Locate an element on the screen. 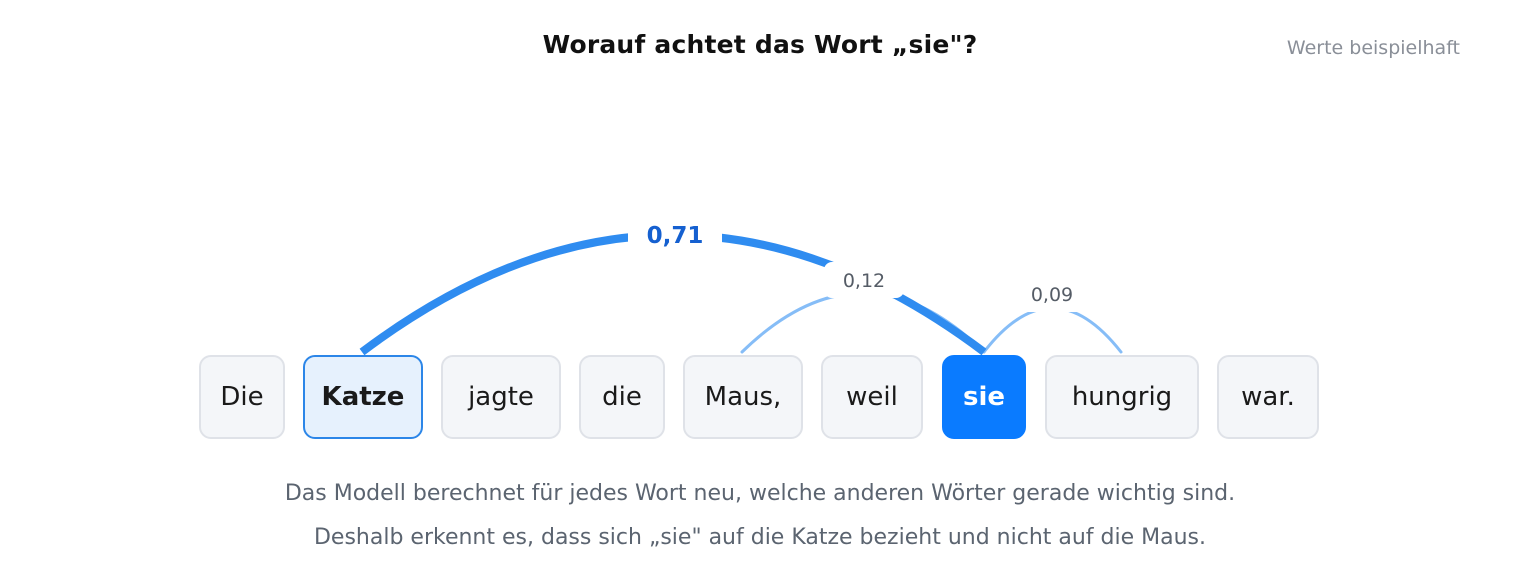 The width and height of the screenshot is (1520, 580). token-war: war. is located at coordinates (1268, 397).